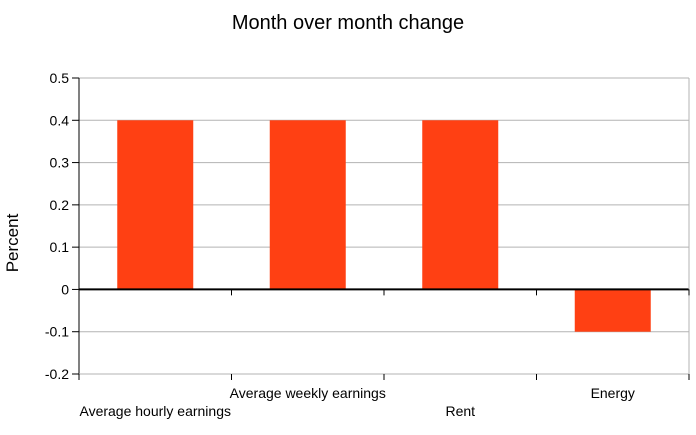  I want to click on x-tick-label: Rent, so click(460, 411).